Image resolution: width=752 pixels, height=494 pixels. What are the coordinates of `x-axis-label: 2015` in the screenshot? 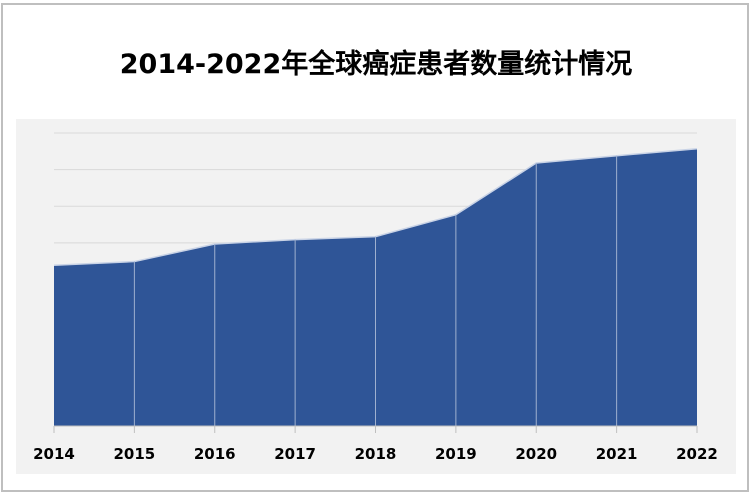 It's located at (135, 454).